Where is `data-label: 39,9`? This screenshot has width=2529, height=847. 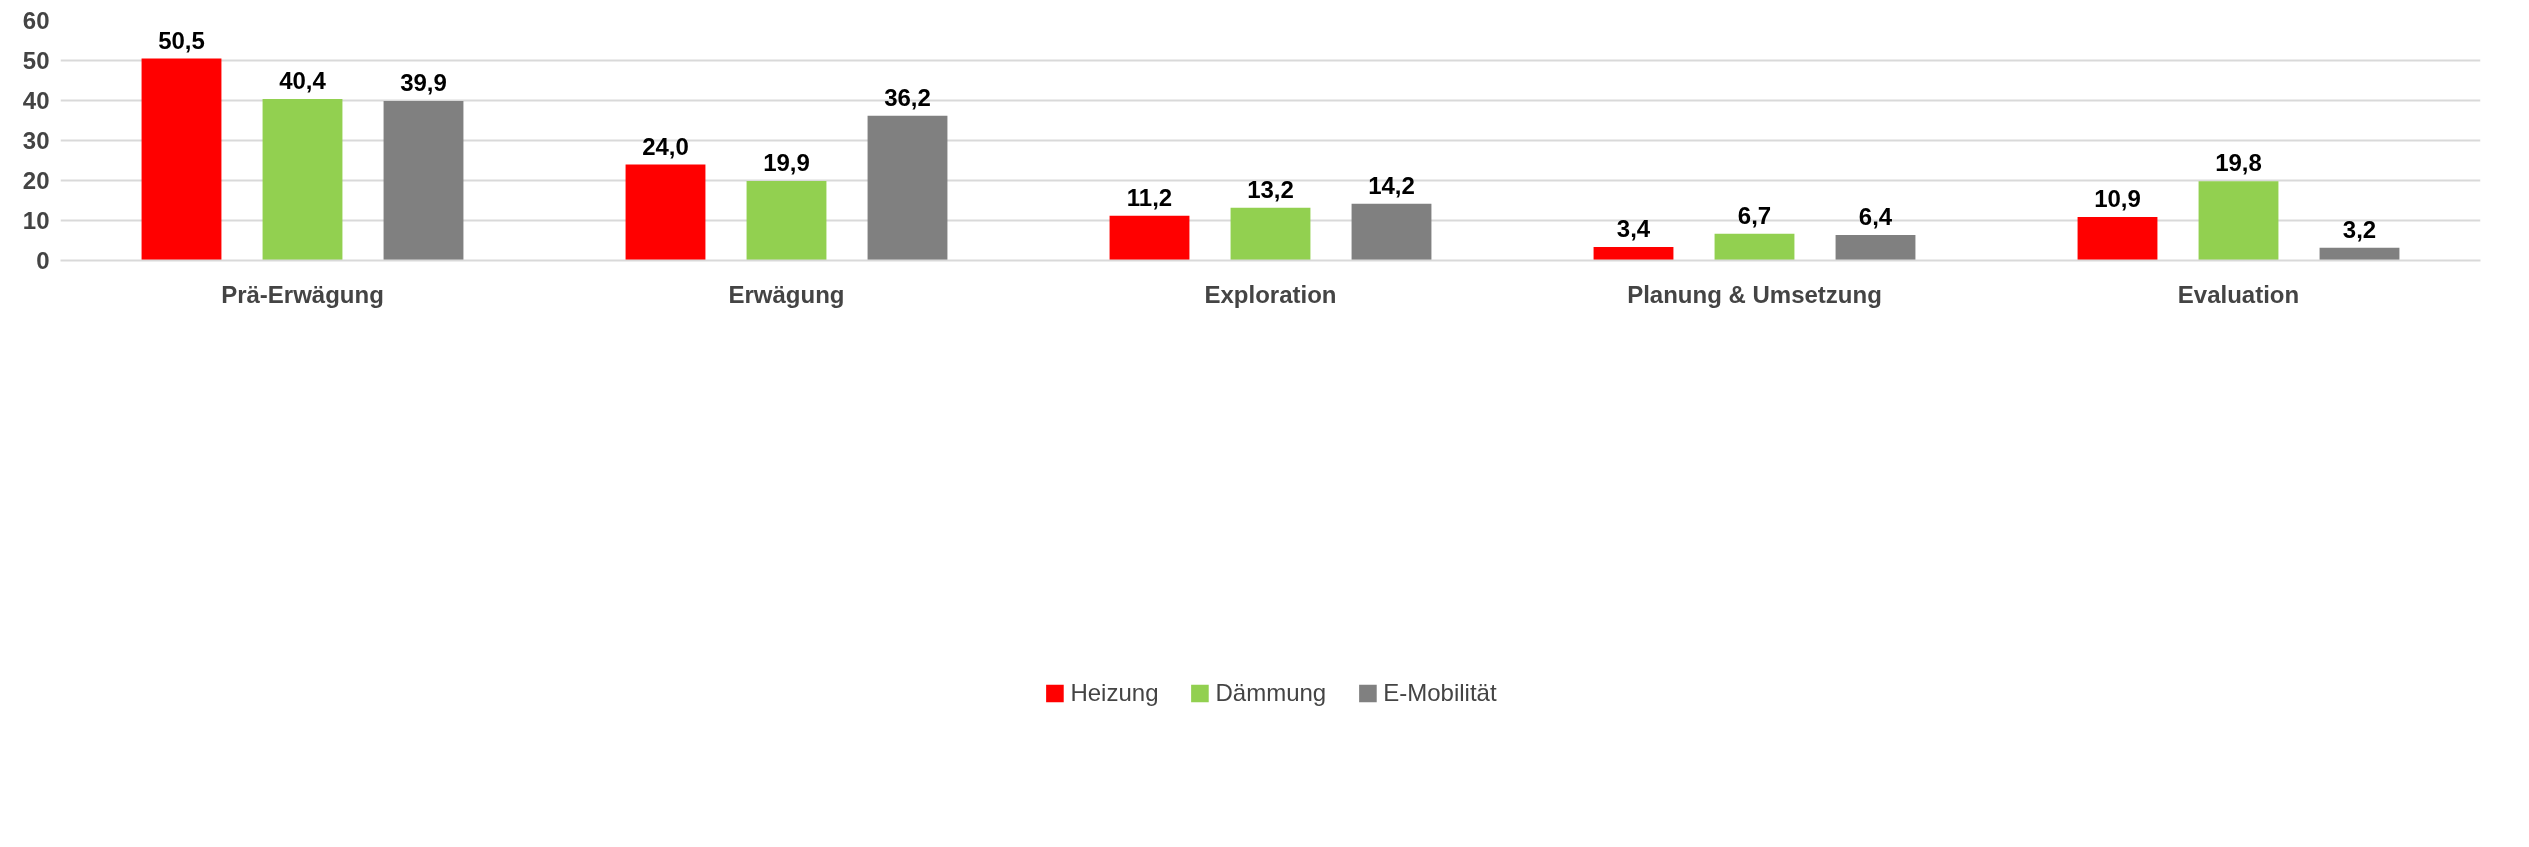
data-label: 39,9 is located at coordinates (423, 82).